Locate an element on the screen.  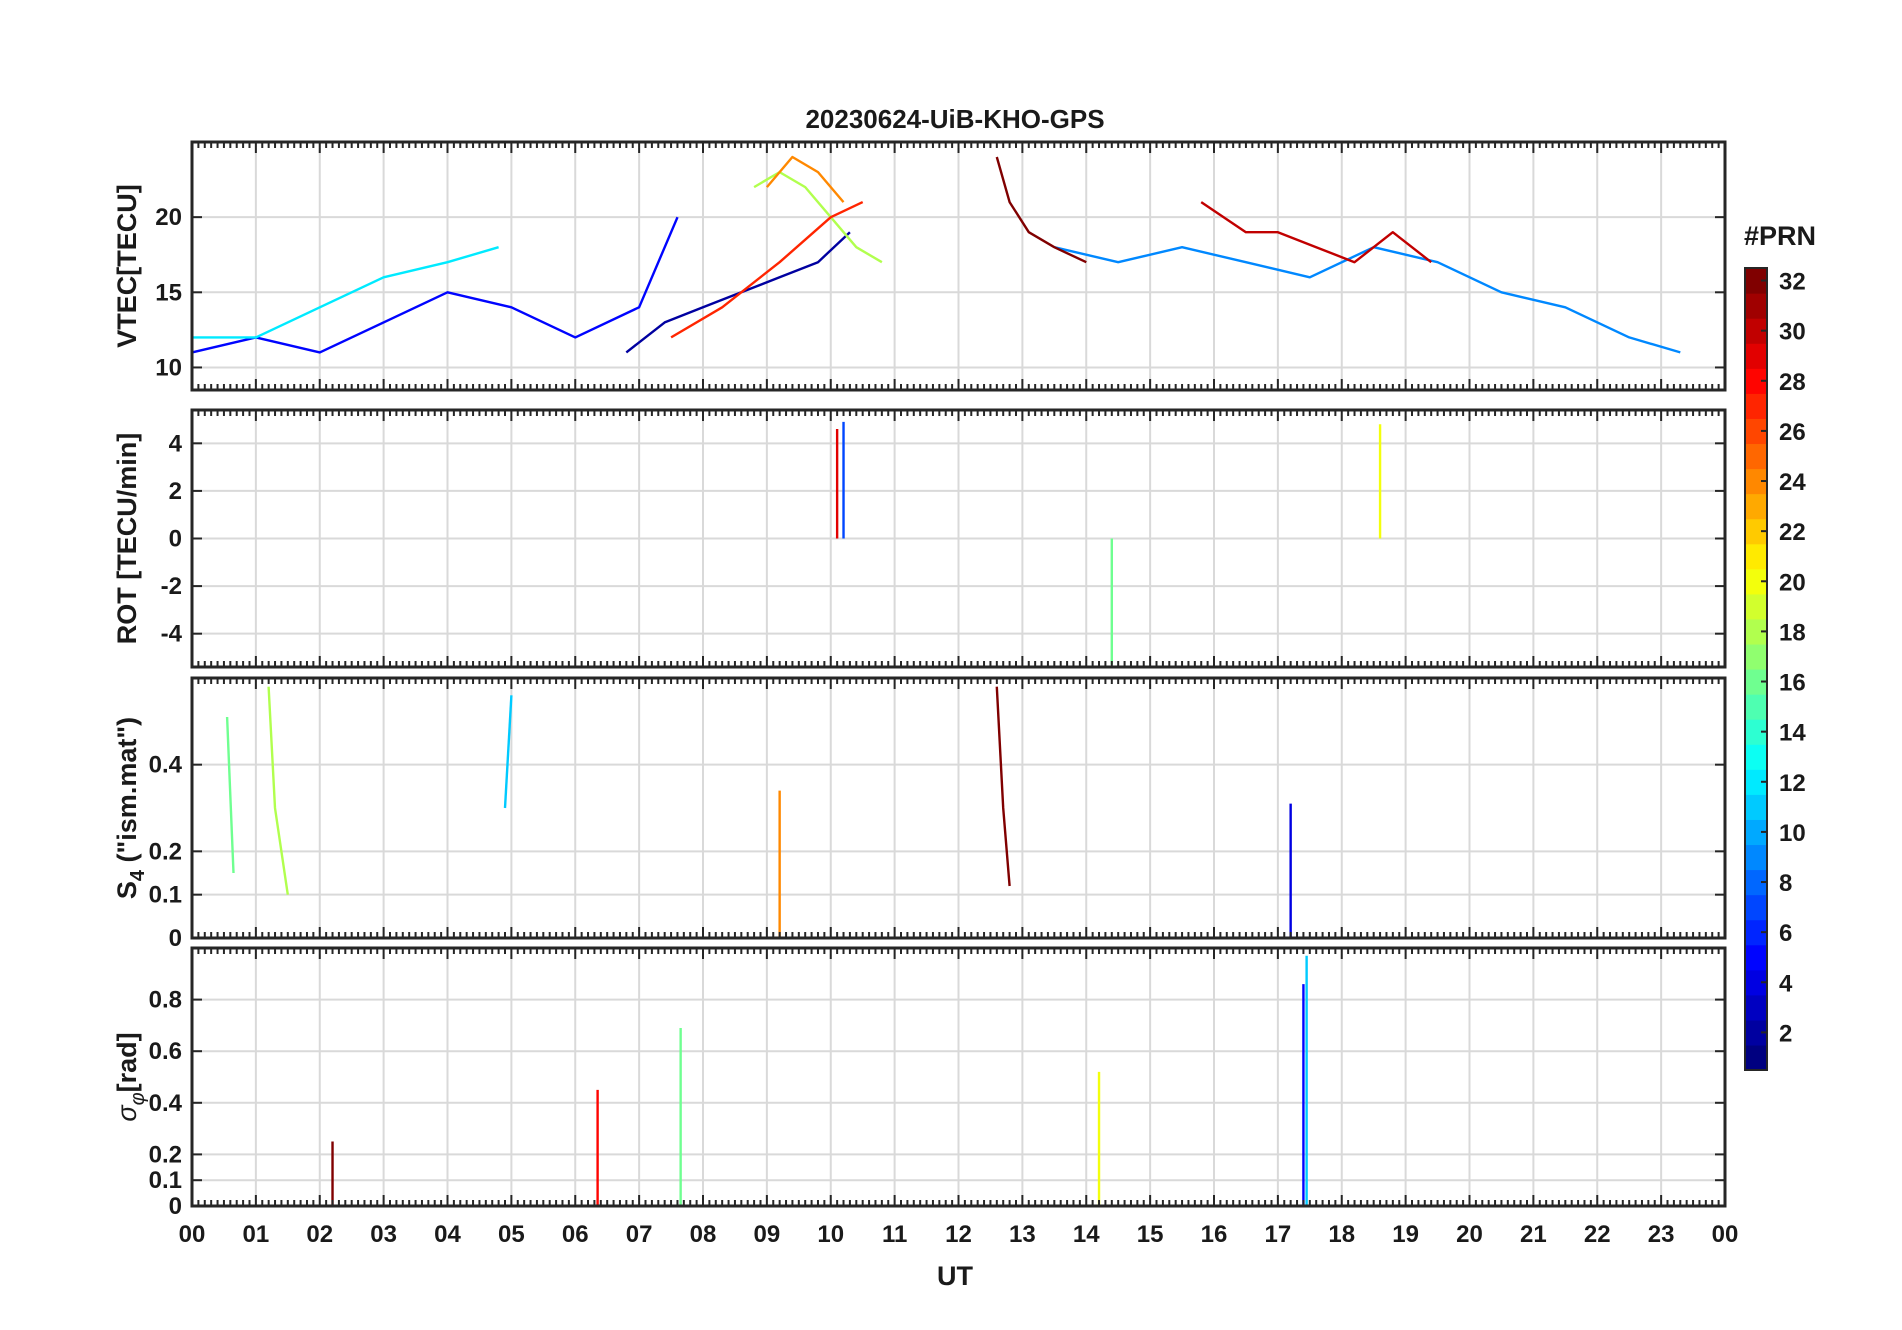
sigma-label-rest: [rad] is located at coordinates (127, 1062).